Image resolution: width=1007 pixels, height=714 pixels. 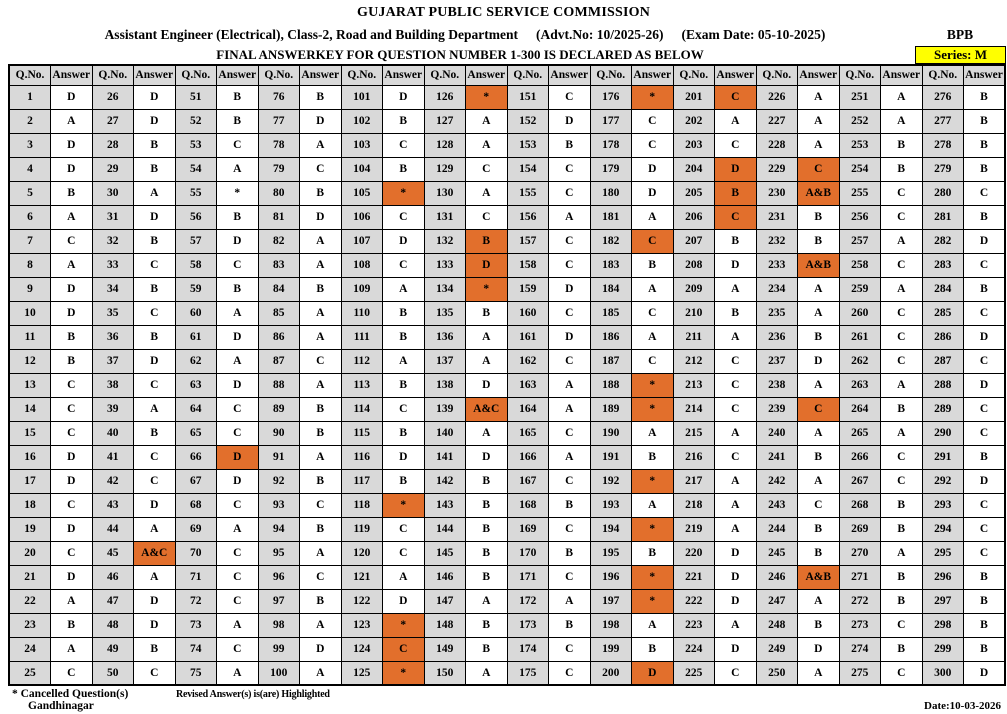 I want to click on qno-cell: 221, so click(x=693, y=577).